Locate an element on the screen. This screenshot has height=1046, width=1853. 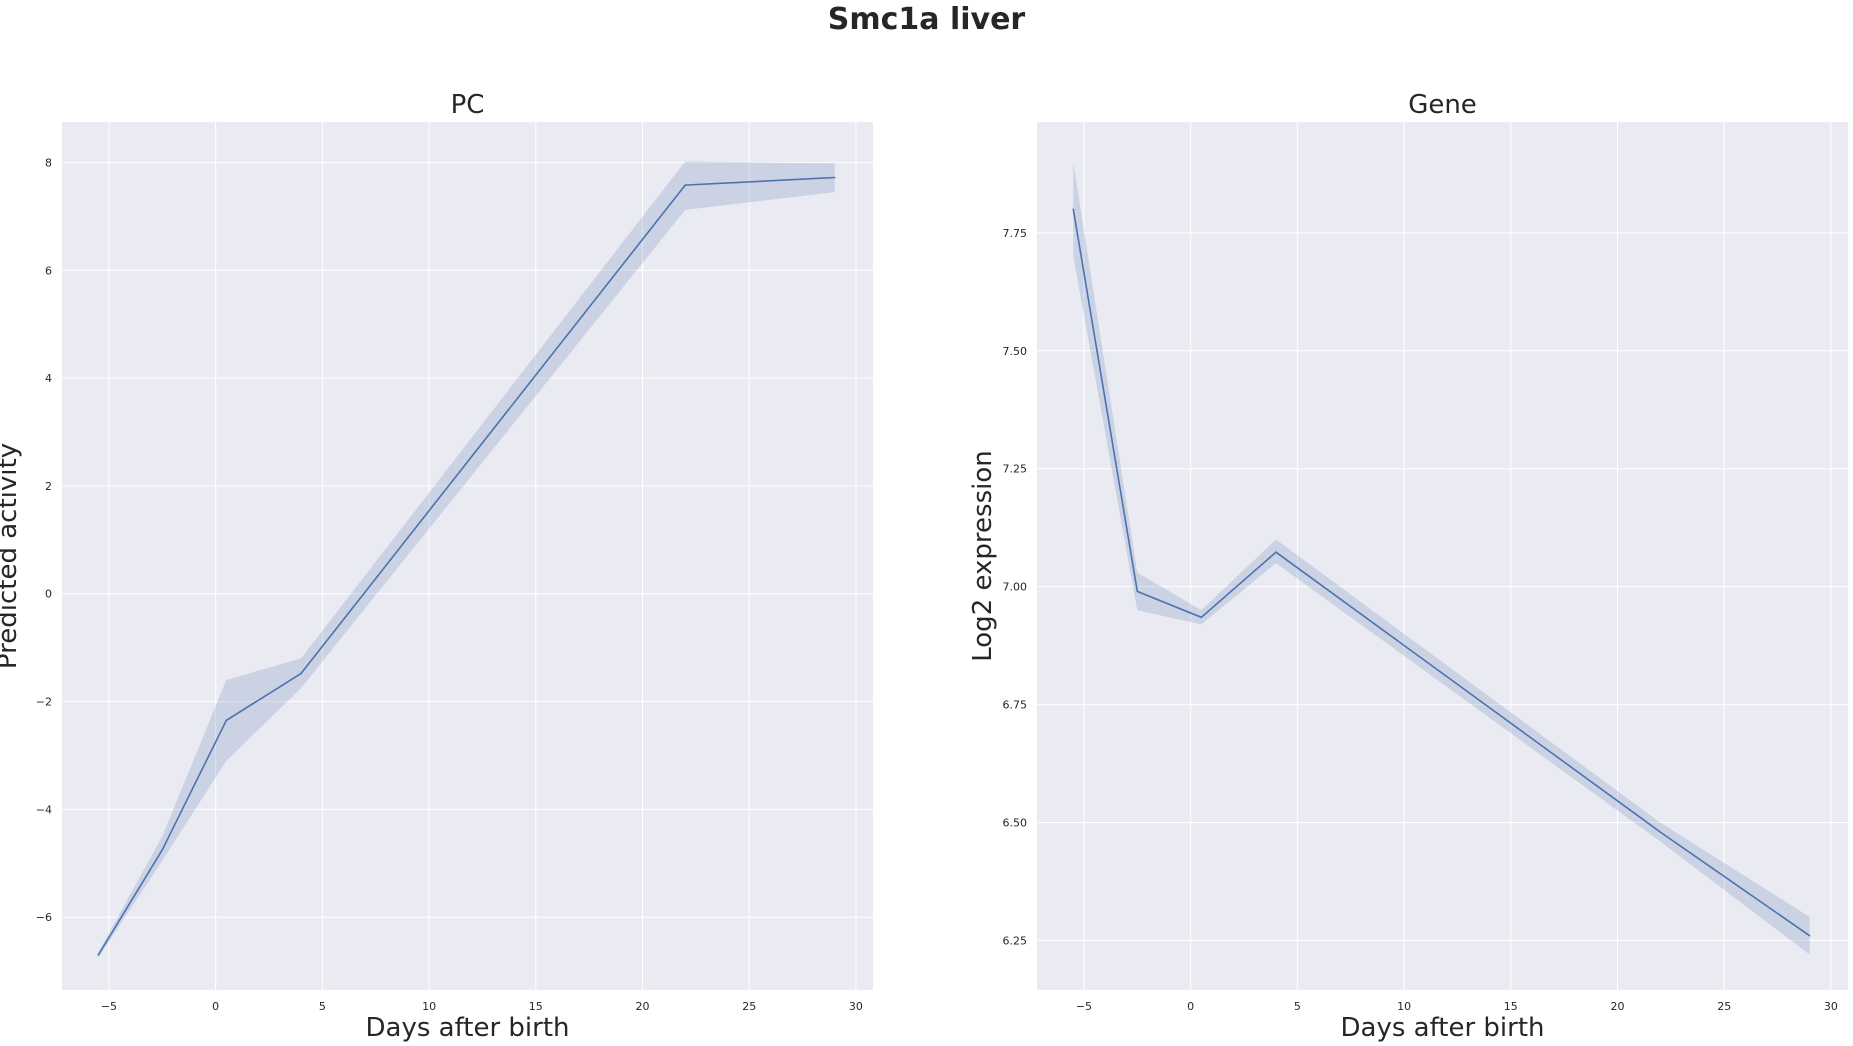
y-tick-label: 7.50 is located at coordinates (1015, 351).